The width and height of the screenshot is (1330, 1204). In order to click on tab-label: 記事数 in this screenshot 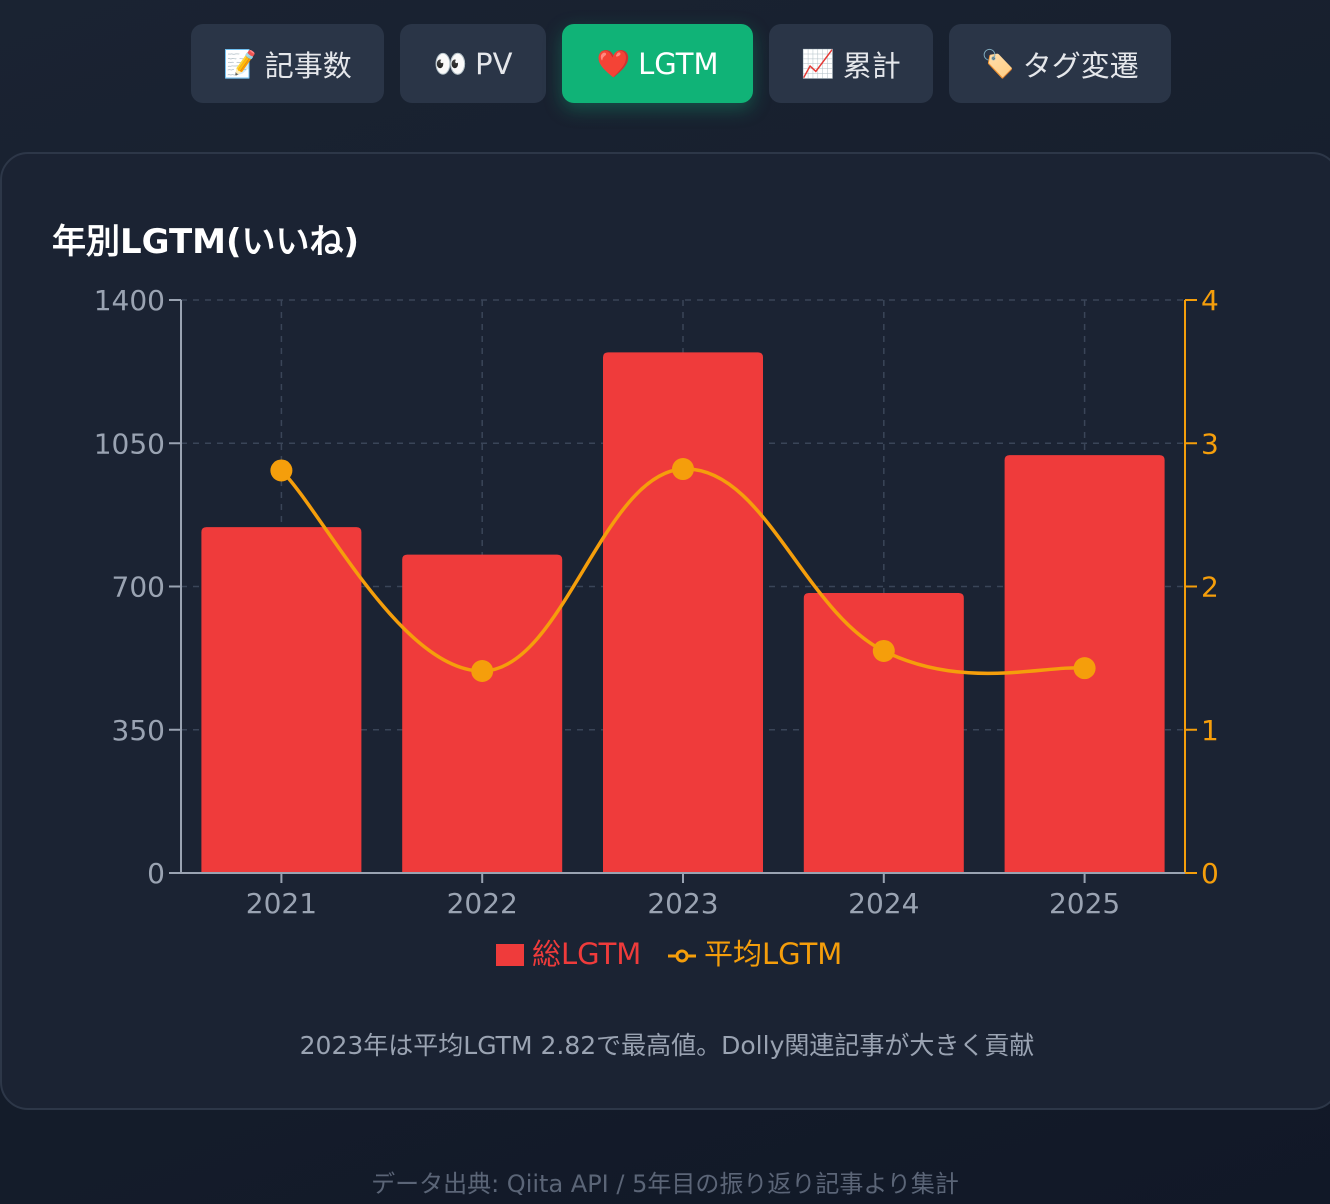, I will do `click(308, 65)`.